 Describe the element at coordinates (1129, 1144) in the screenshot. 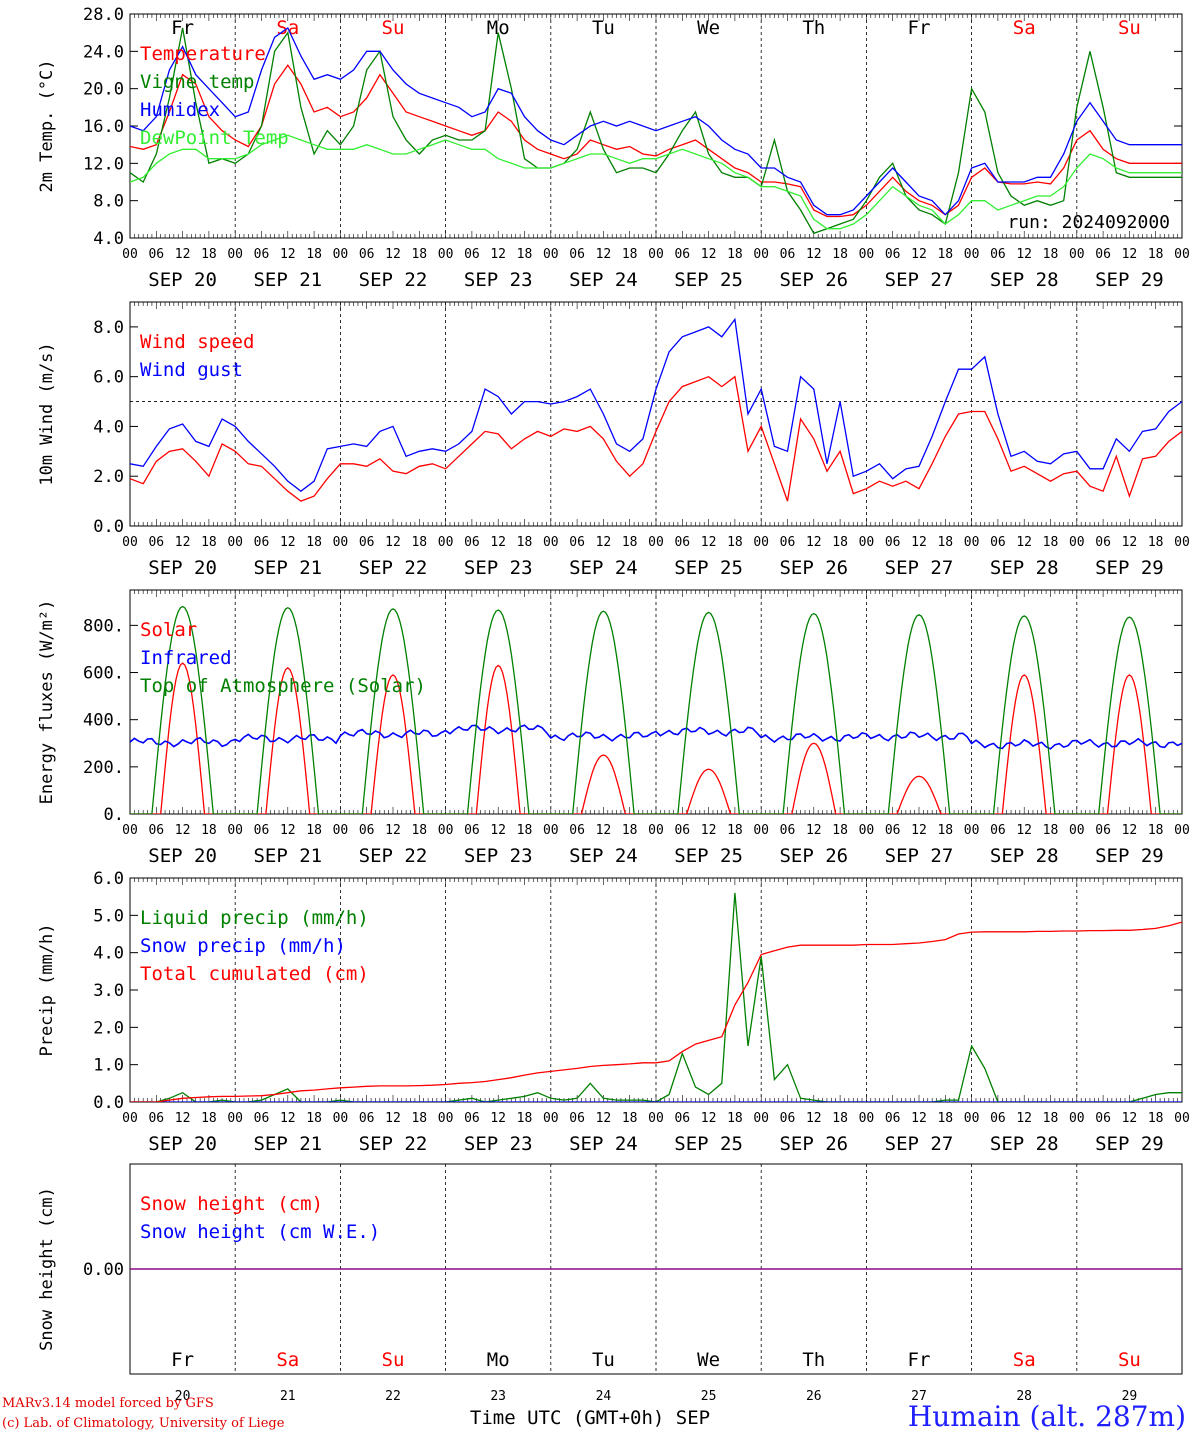

I see `x-date-label: SEP 29` at that location.